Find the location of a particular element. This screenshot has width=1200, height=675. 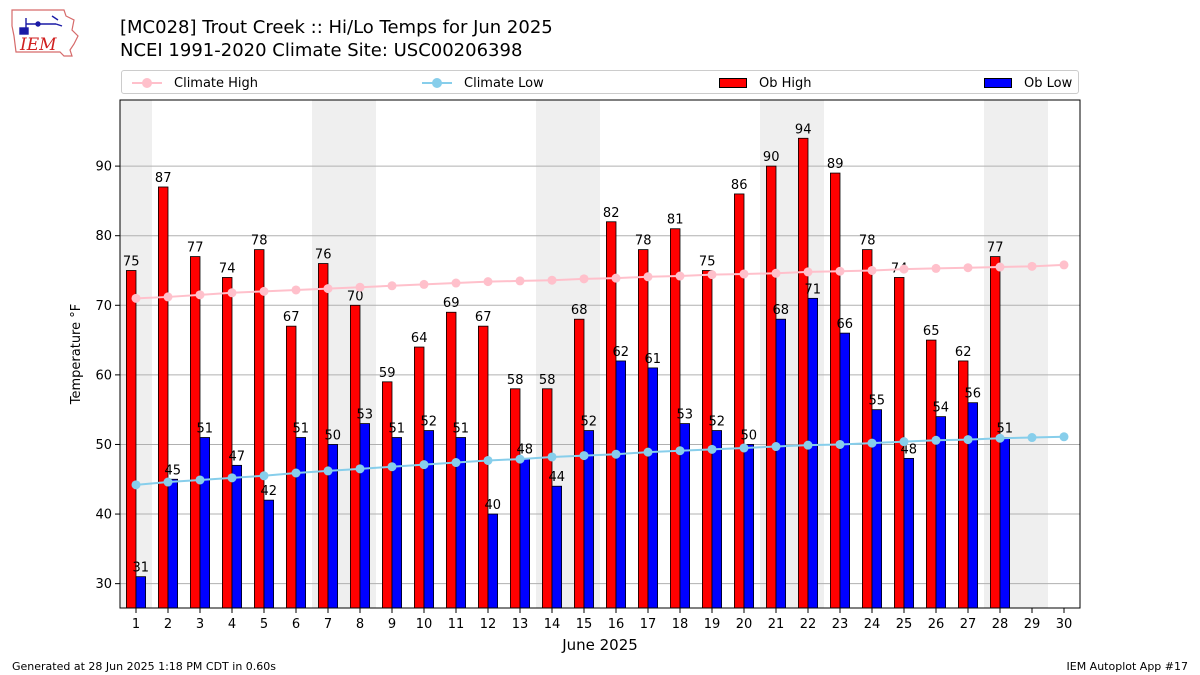

x-tick-label: 17 is located at coordinates (648, 624).